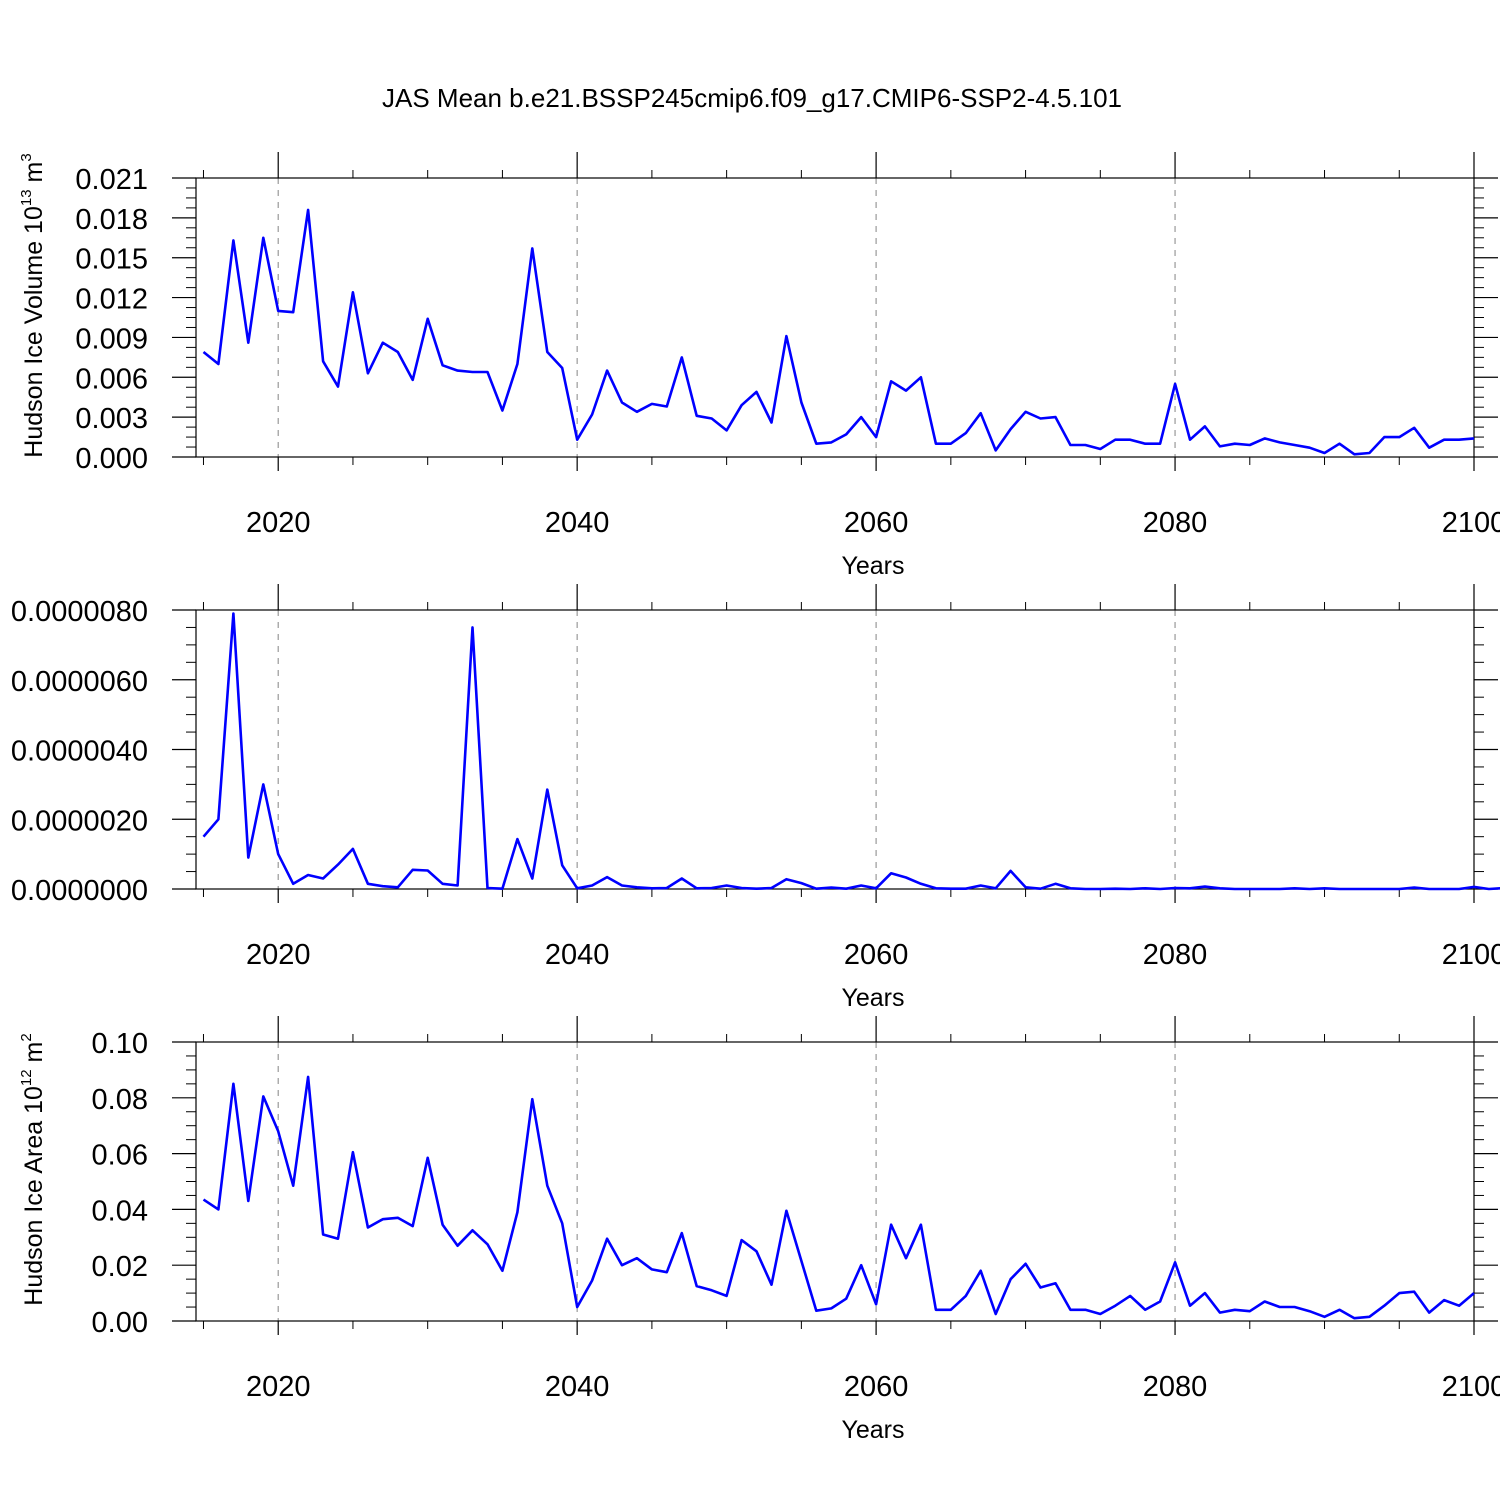  What do you see at coordinates (111, 220) in the screenshot?
I see `y-tick-label: 0.018` at bounding box center [111, 220].